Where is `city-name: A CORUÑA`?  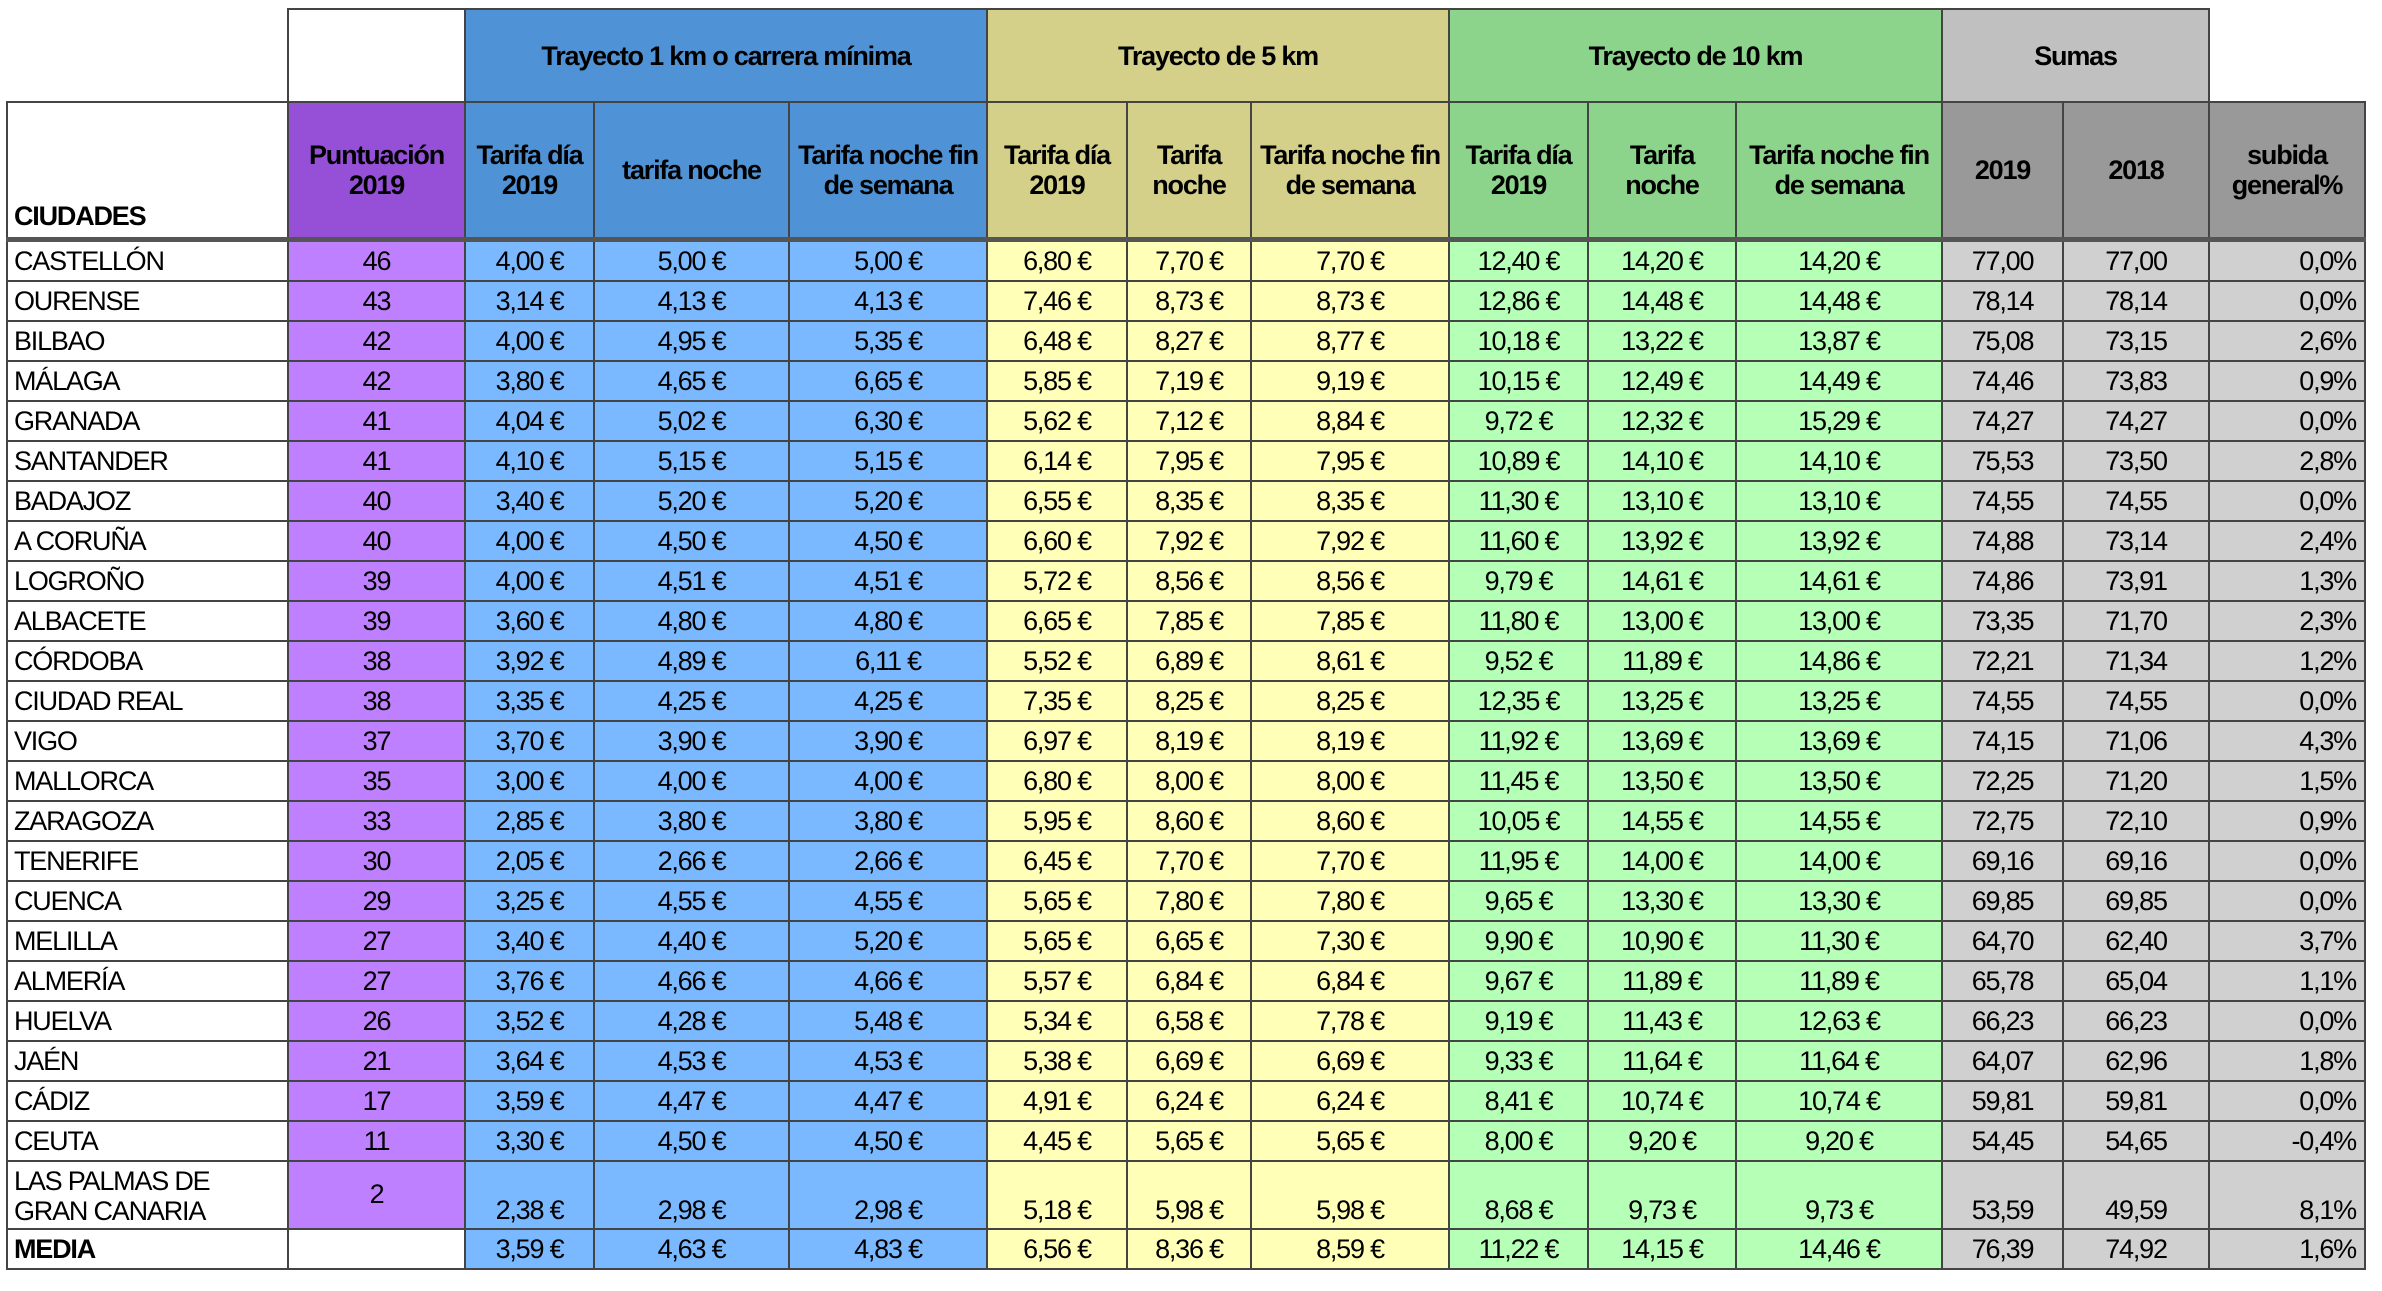 city-name: A CORUÑA is located at coordinates (147, 541).